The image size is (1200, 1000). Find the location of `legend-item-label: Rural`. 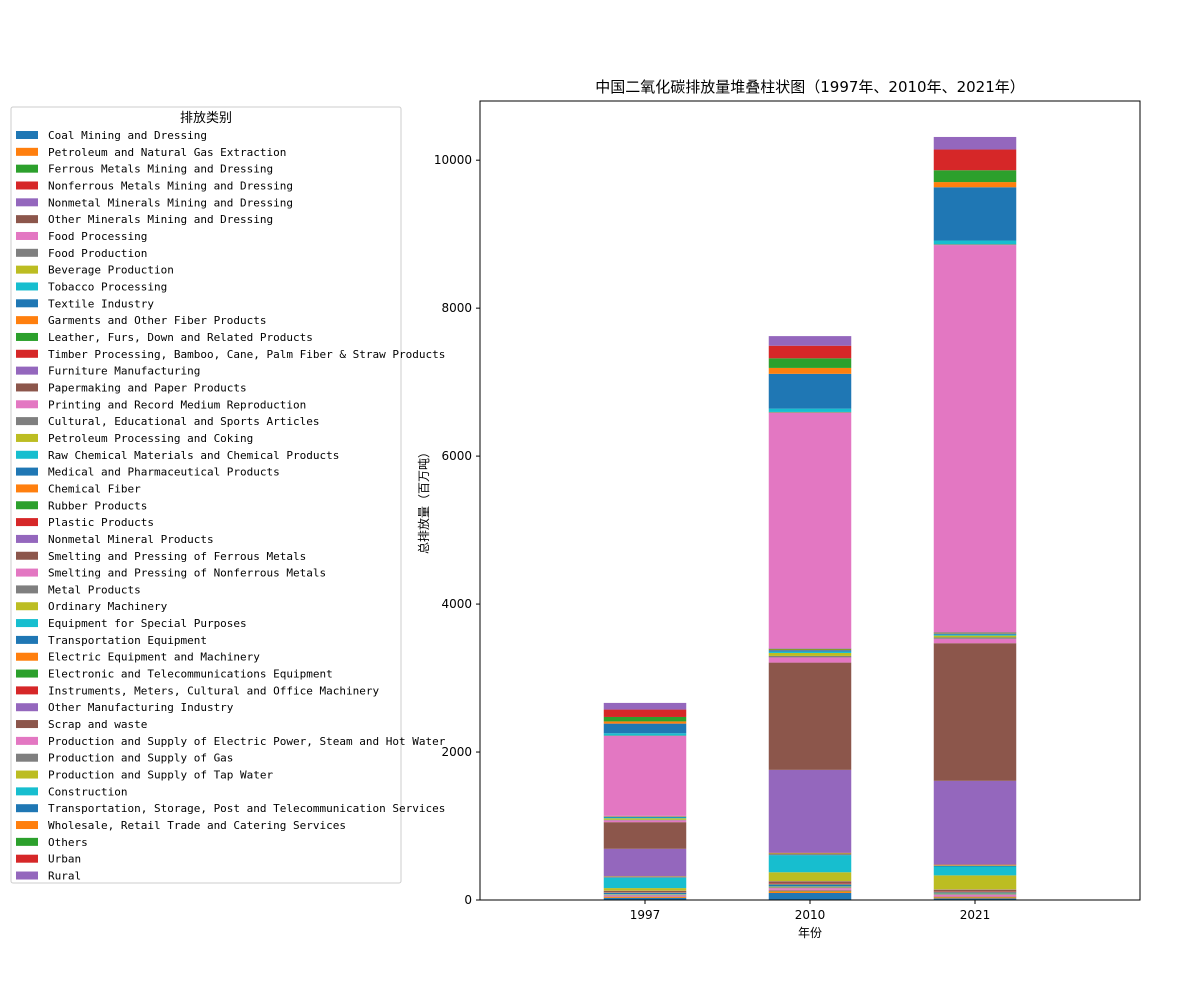

legend-item-label: Rural is located at coordinates (64, 876).